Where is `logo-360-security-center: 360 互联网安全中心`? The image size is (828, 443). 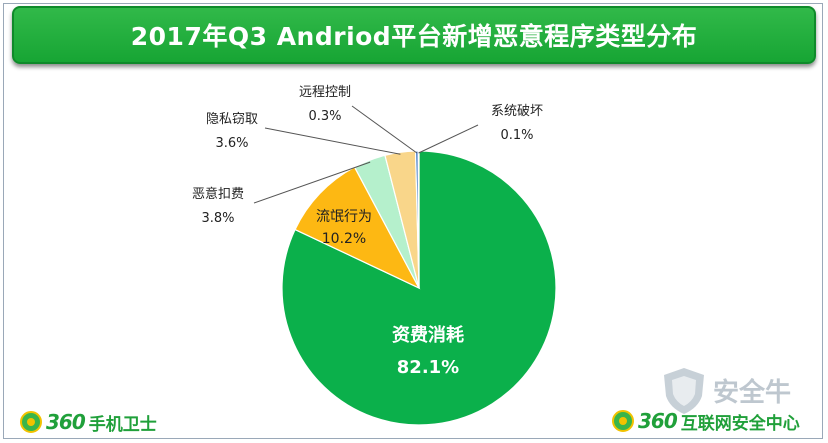
logo-360-security-center: 360 互联网安全中心 is located at coordinates (706, 421).